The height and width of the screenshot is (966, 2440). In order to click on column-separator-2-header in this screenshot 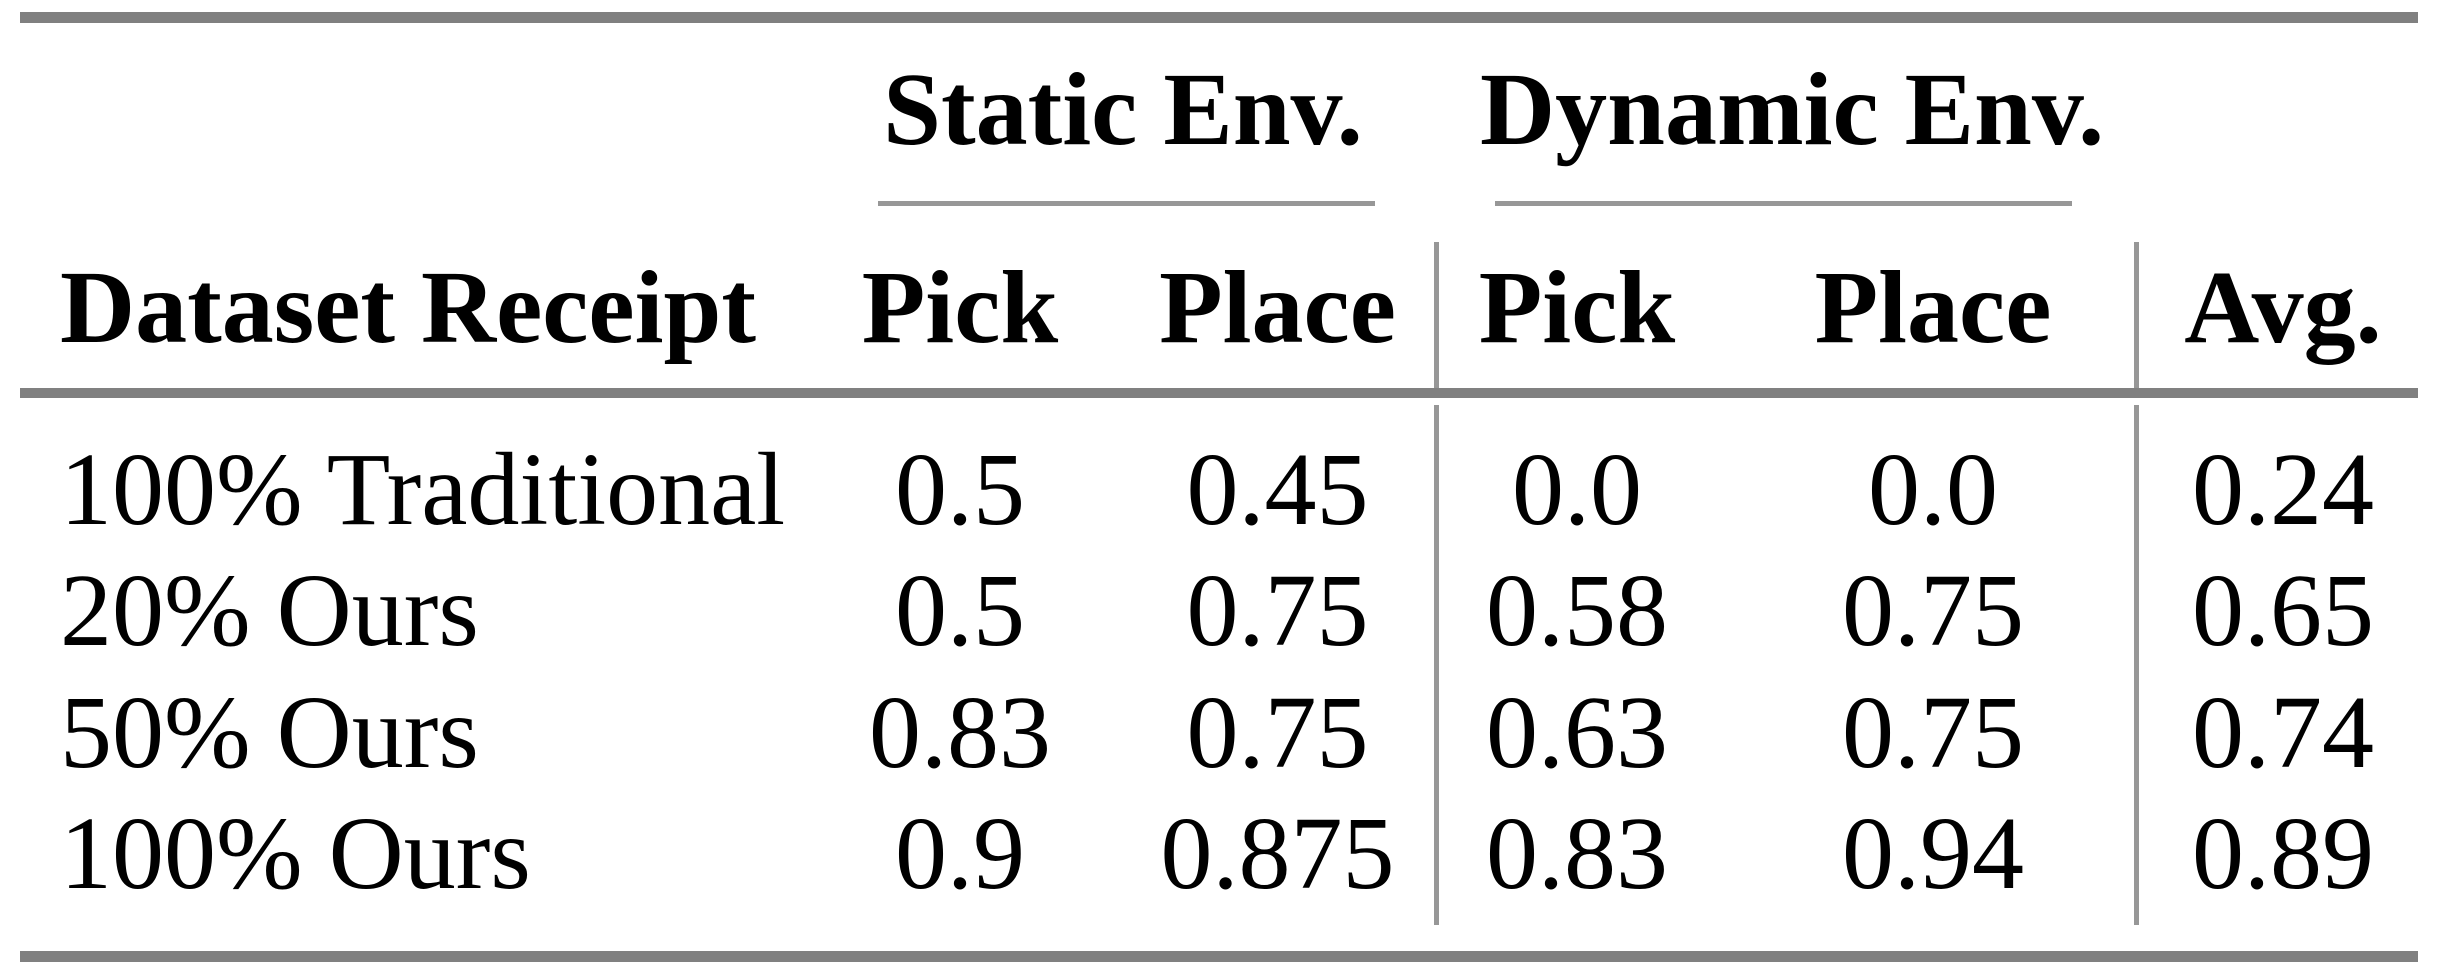, I will do `click(2136, 315)`.